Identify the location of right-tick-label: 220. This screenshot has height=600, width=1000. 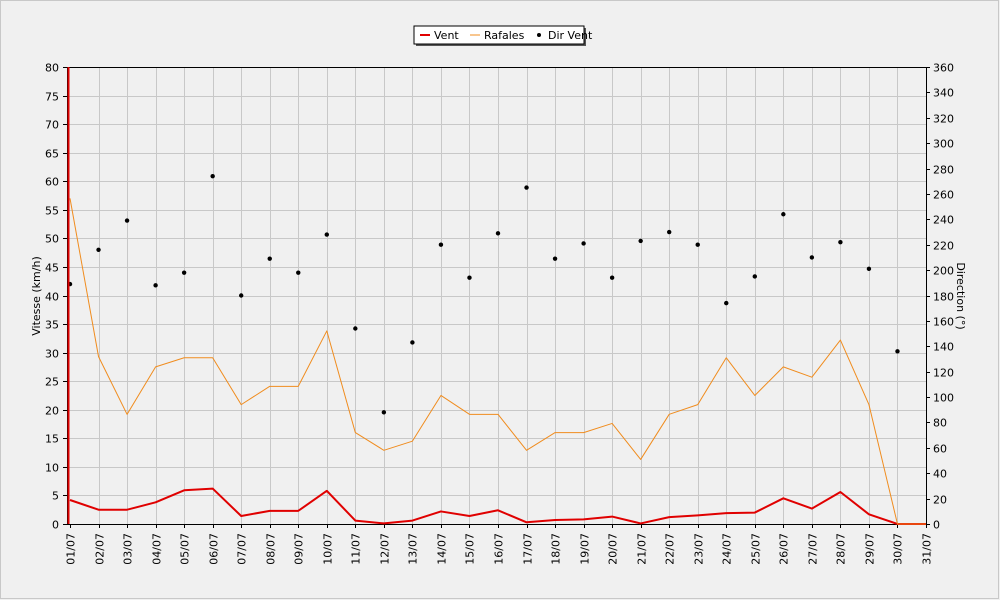
(943, 246).